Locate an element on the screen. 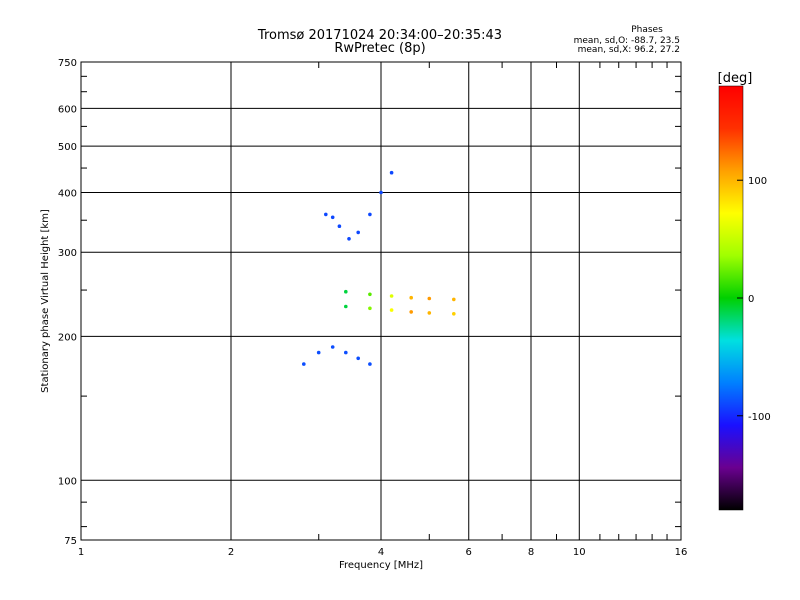 This screenshot has height=600, width=800. colorbar: [deg] 100 0 -100 is located at coordinates (744, 291).